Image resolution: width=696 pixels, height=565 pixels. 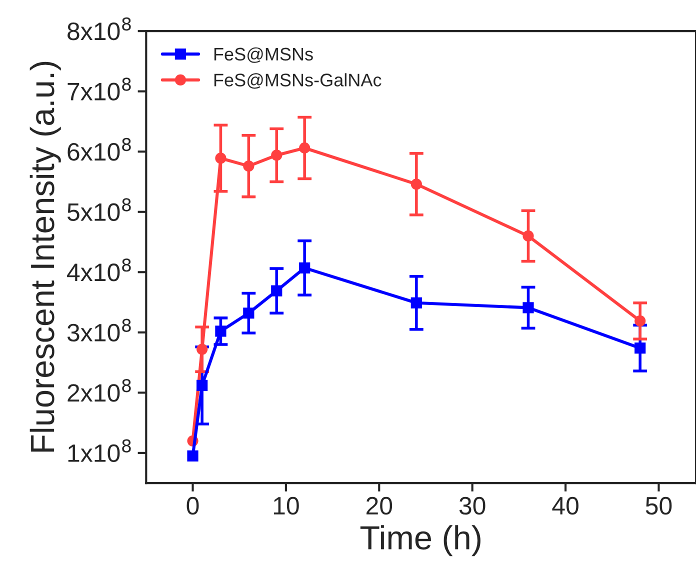 What do you see at coordinates (472, 505) in the screenshot?
I see `x-tick-label: 30` at bounding box center [472, 505].